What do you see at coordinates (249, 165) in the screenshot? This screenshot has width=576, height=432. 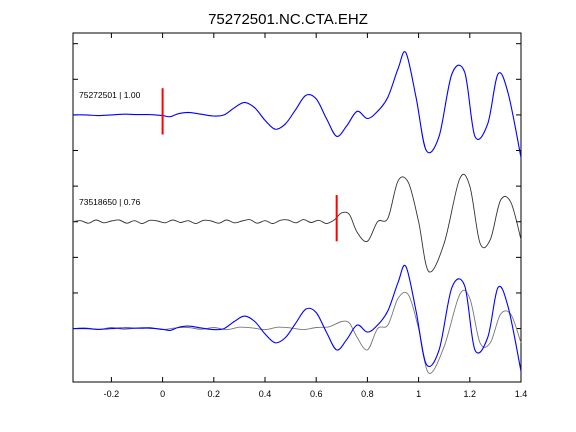 I see `pick-markers` at bounding box center [249, 165].